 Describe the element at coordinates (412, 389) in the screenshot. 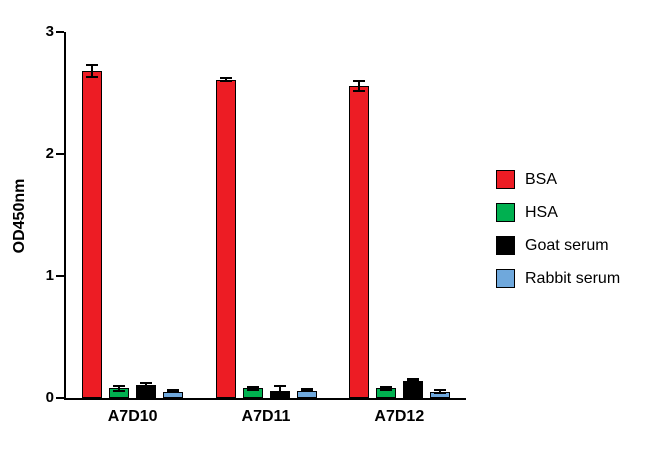

I see `bar-a7d12-goat-serum` at that location.